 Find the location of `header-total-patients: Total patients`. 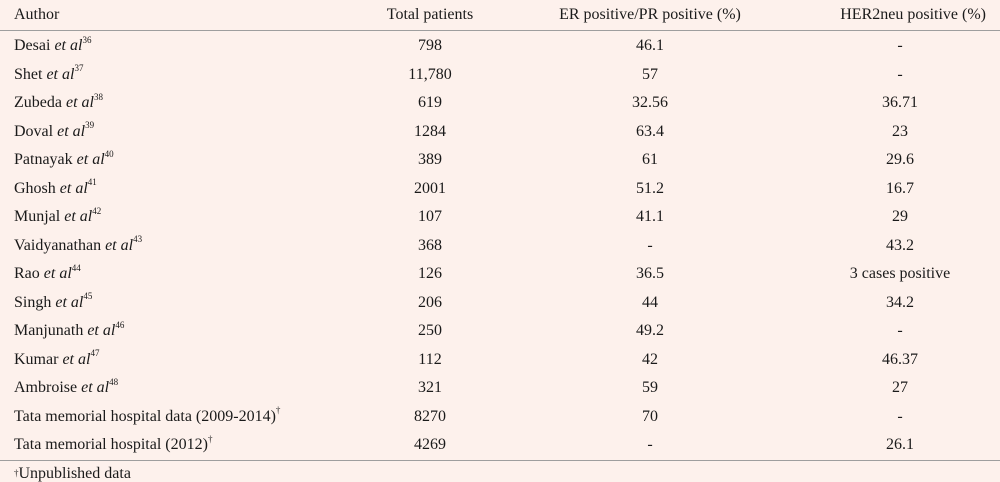

header-total-patients: Total patients is located at coordinates (430, 15).